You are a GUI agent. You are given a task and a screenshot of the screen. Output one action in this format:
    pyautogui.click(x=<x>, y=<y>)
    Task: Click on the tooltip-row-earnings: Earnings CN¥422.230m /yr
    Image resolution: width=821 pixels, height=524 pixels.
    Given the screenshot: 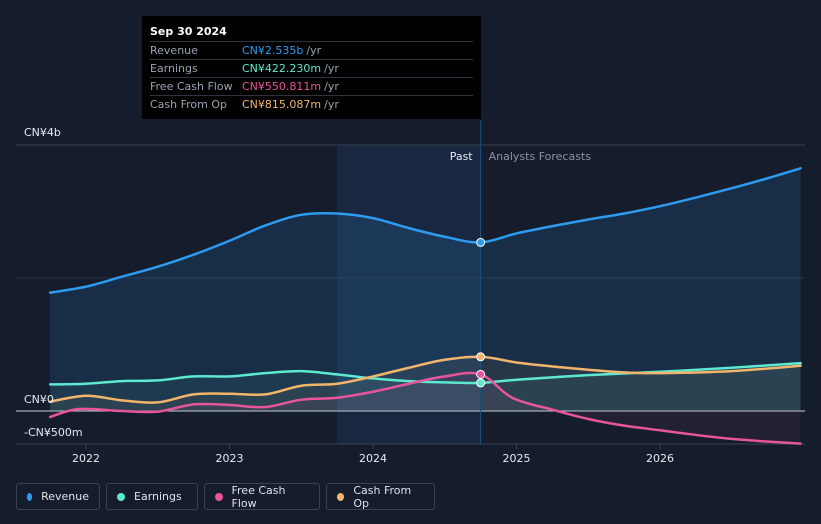 What is the action you would take?
    pyautogui.click(x=311, y=68)
    